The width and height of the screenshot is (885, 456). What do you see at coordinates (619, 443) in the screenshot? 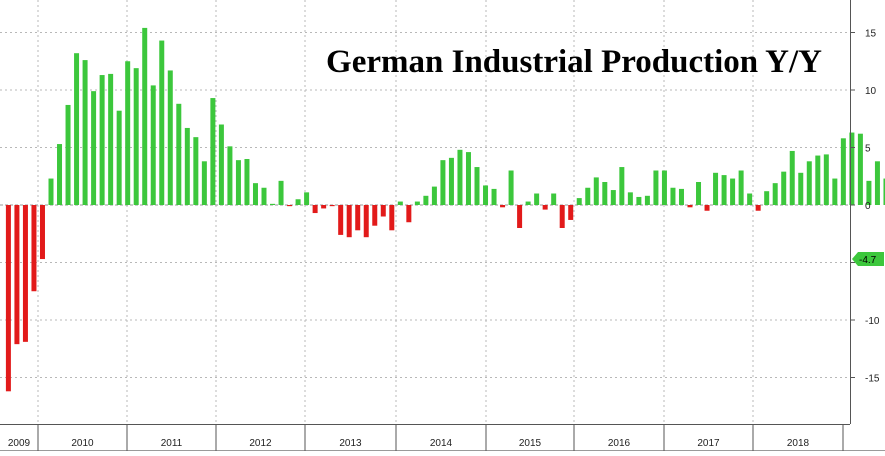
I see `x-tick-label: 2016` at bounding box center [619, 443].